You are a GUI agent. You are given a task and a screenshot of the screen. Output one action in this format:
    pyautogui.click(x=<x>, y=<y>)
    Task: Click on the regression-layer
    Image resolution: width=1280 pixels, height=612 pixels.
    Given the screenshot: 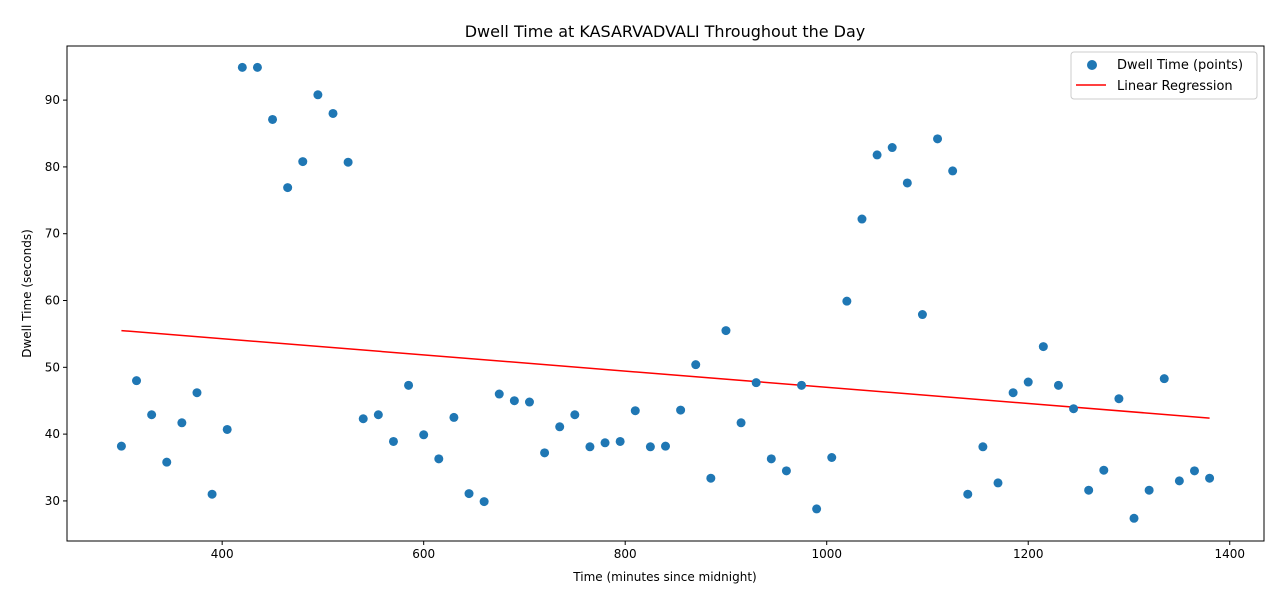 What is the action you would take?
    pyautogui.click(x=665, y=374)
    